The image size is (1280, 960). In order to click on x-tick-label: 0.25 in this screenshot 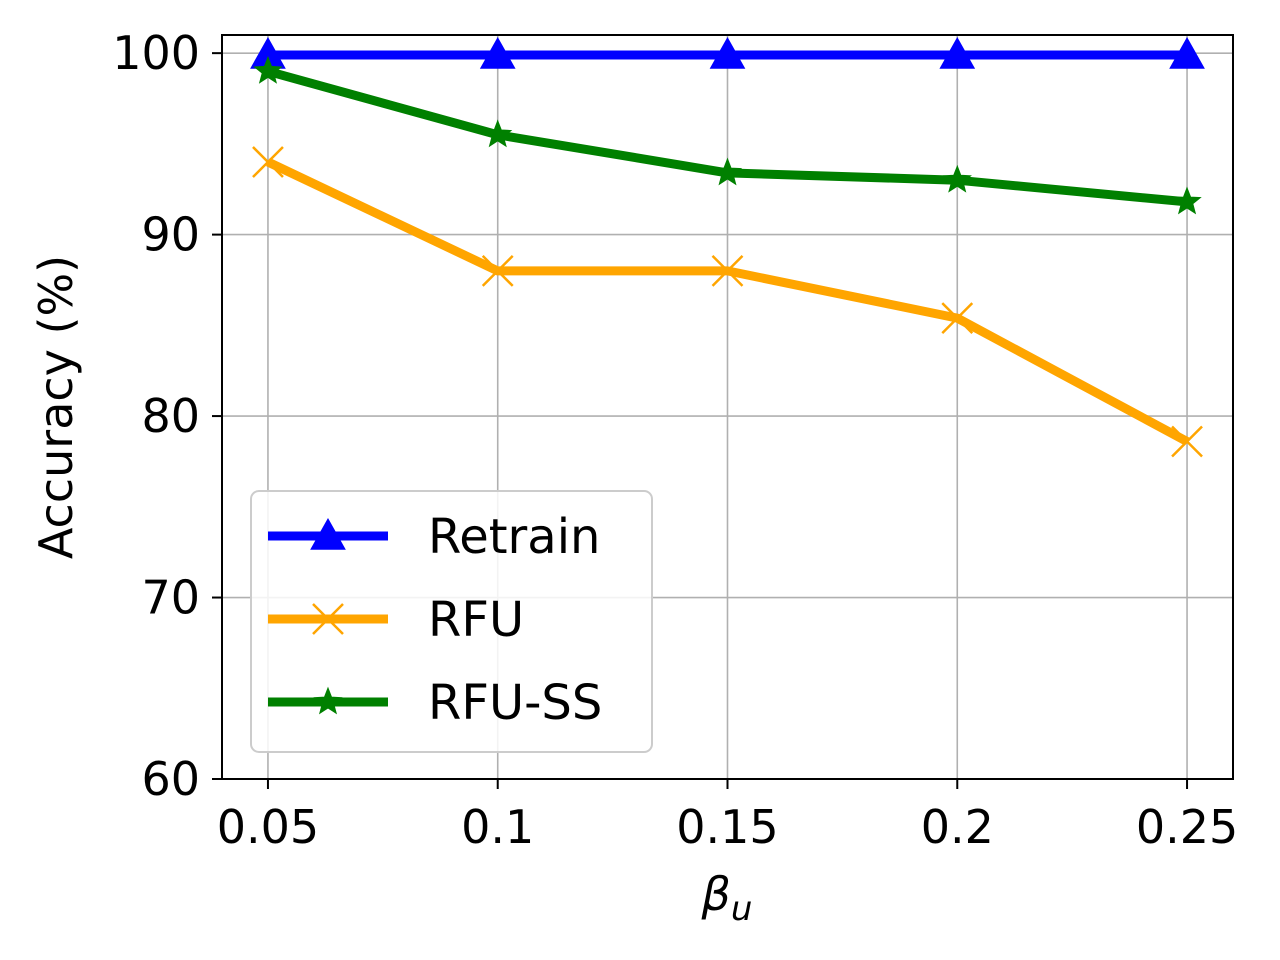, I will do `click(1187, 827)`.